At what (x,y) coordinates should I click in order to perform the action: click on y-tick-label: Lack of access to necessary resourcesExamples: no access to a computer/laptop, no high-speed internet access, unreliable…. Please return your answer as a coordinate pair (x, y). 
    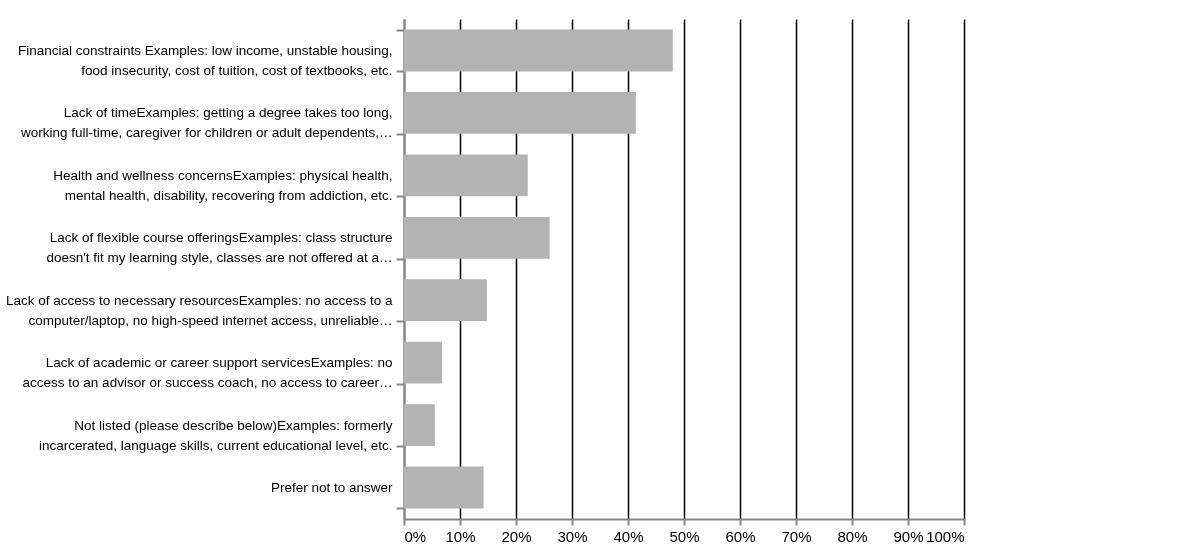
    Looking at the image, I should click on (199, 310).